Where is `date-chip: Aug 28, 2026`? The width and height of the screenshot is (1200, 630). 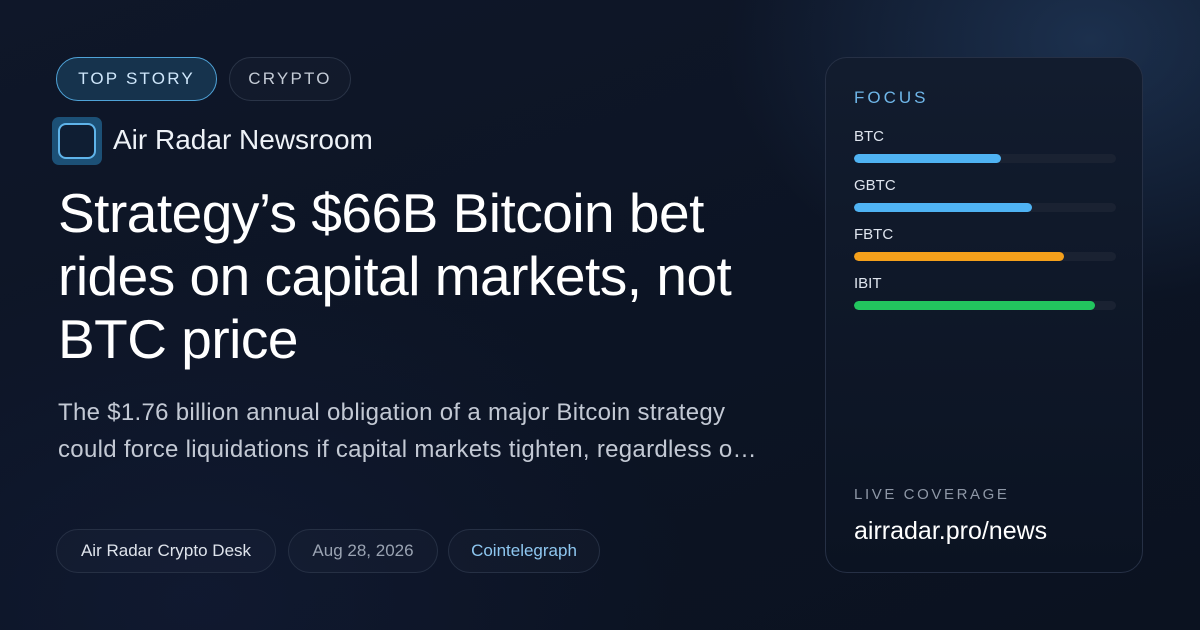
date-chip: Aug 28, 2026 is located at coordinates (363, 551).